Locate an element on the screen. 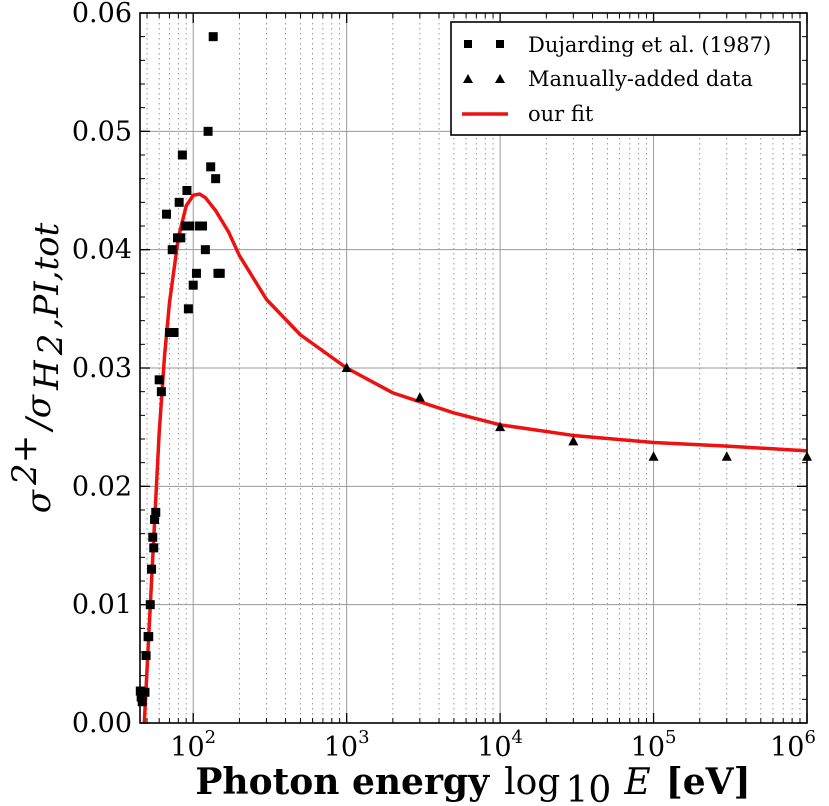 The width and height of the screenshot is (829, 806). x-tick-exponent: 6 is located at coordinates (809, 737).